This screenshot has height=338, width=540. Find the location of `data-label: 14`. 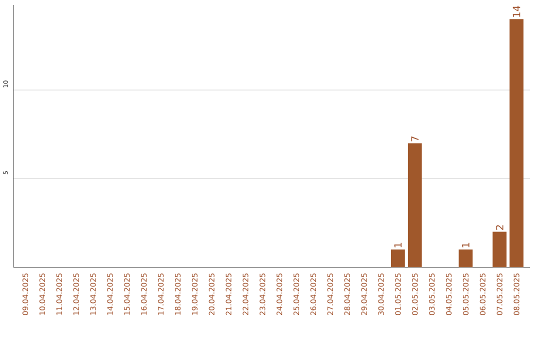

data-label: 14 is located at coordinates (516, 11).